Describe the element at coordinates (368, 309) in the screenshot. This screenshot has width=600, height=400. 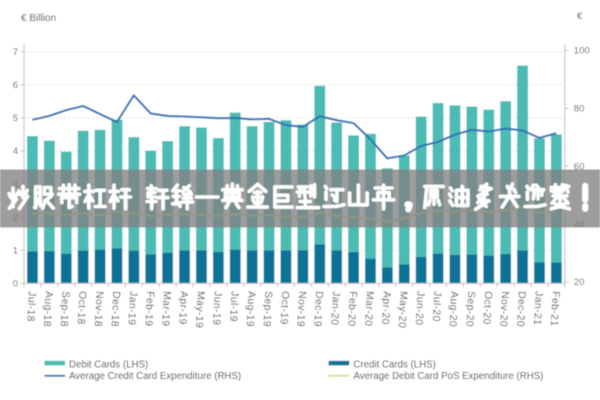
I see `svg-text: Mar-20` at that location.